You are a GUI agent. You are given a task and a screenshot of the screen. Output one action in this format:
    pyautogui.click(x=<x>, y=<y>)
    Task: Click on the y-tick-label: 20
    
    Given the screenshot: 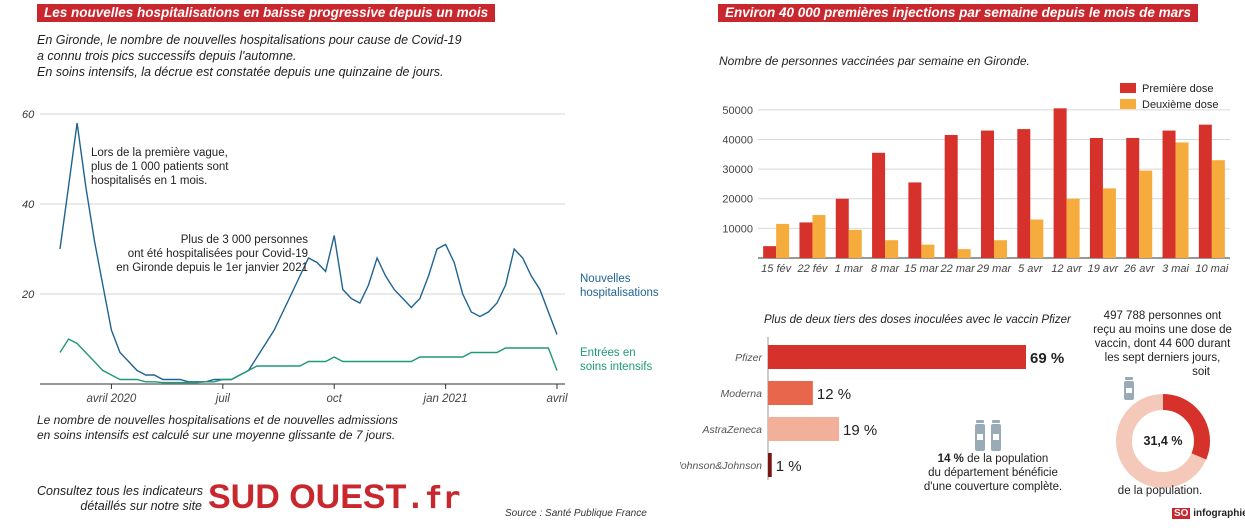 What is the action you would take?
    pyautogui.click(x=28, y=295)
    